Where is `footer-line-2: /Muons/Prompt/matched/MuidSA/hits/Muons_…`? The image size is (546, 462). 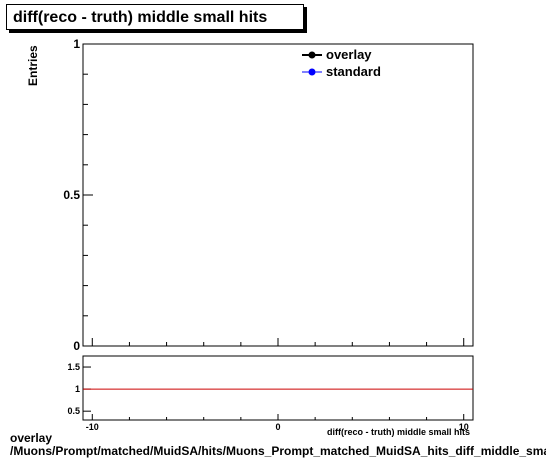
footer-line-2: /Muons/Prompt/matched/MuidSA/hits/Muons_… is located at coordinates (278, 451).